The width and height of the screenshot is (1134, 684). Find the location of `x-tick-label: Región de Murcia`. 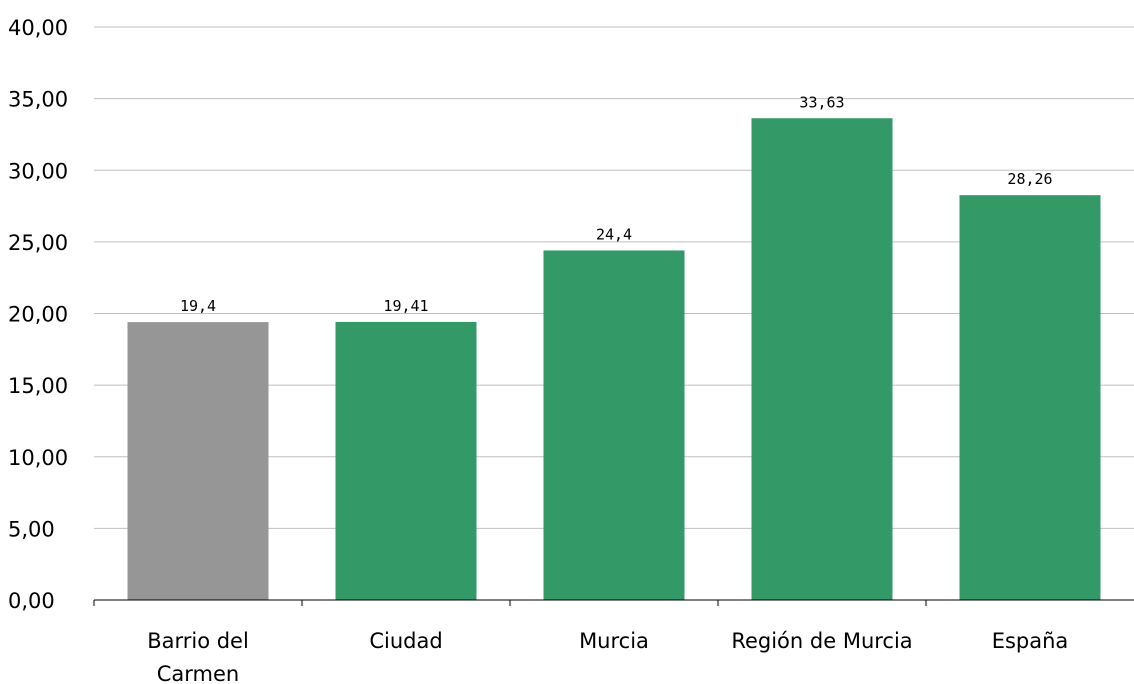

x-tick-label: Región de Murcia is located at coordinates (821, 641).